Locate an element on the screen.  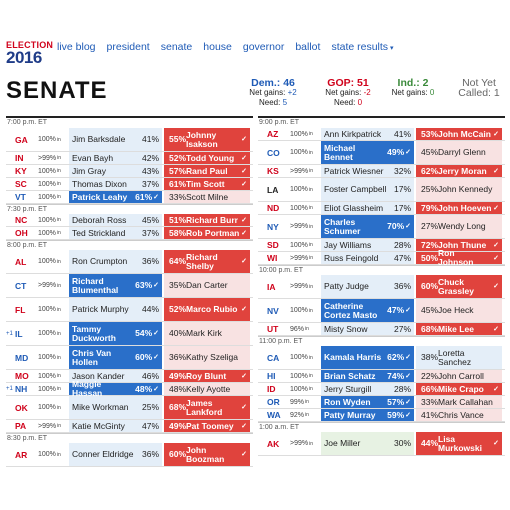
candidate-a: Charles Schumer 70% ✓ is located at coordinates (367, 226).